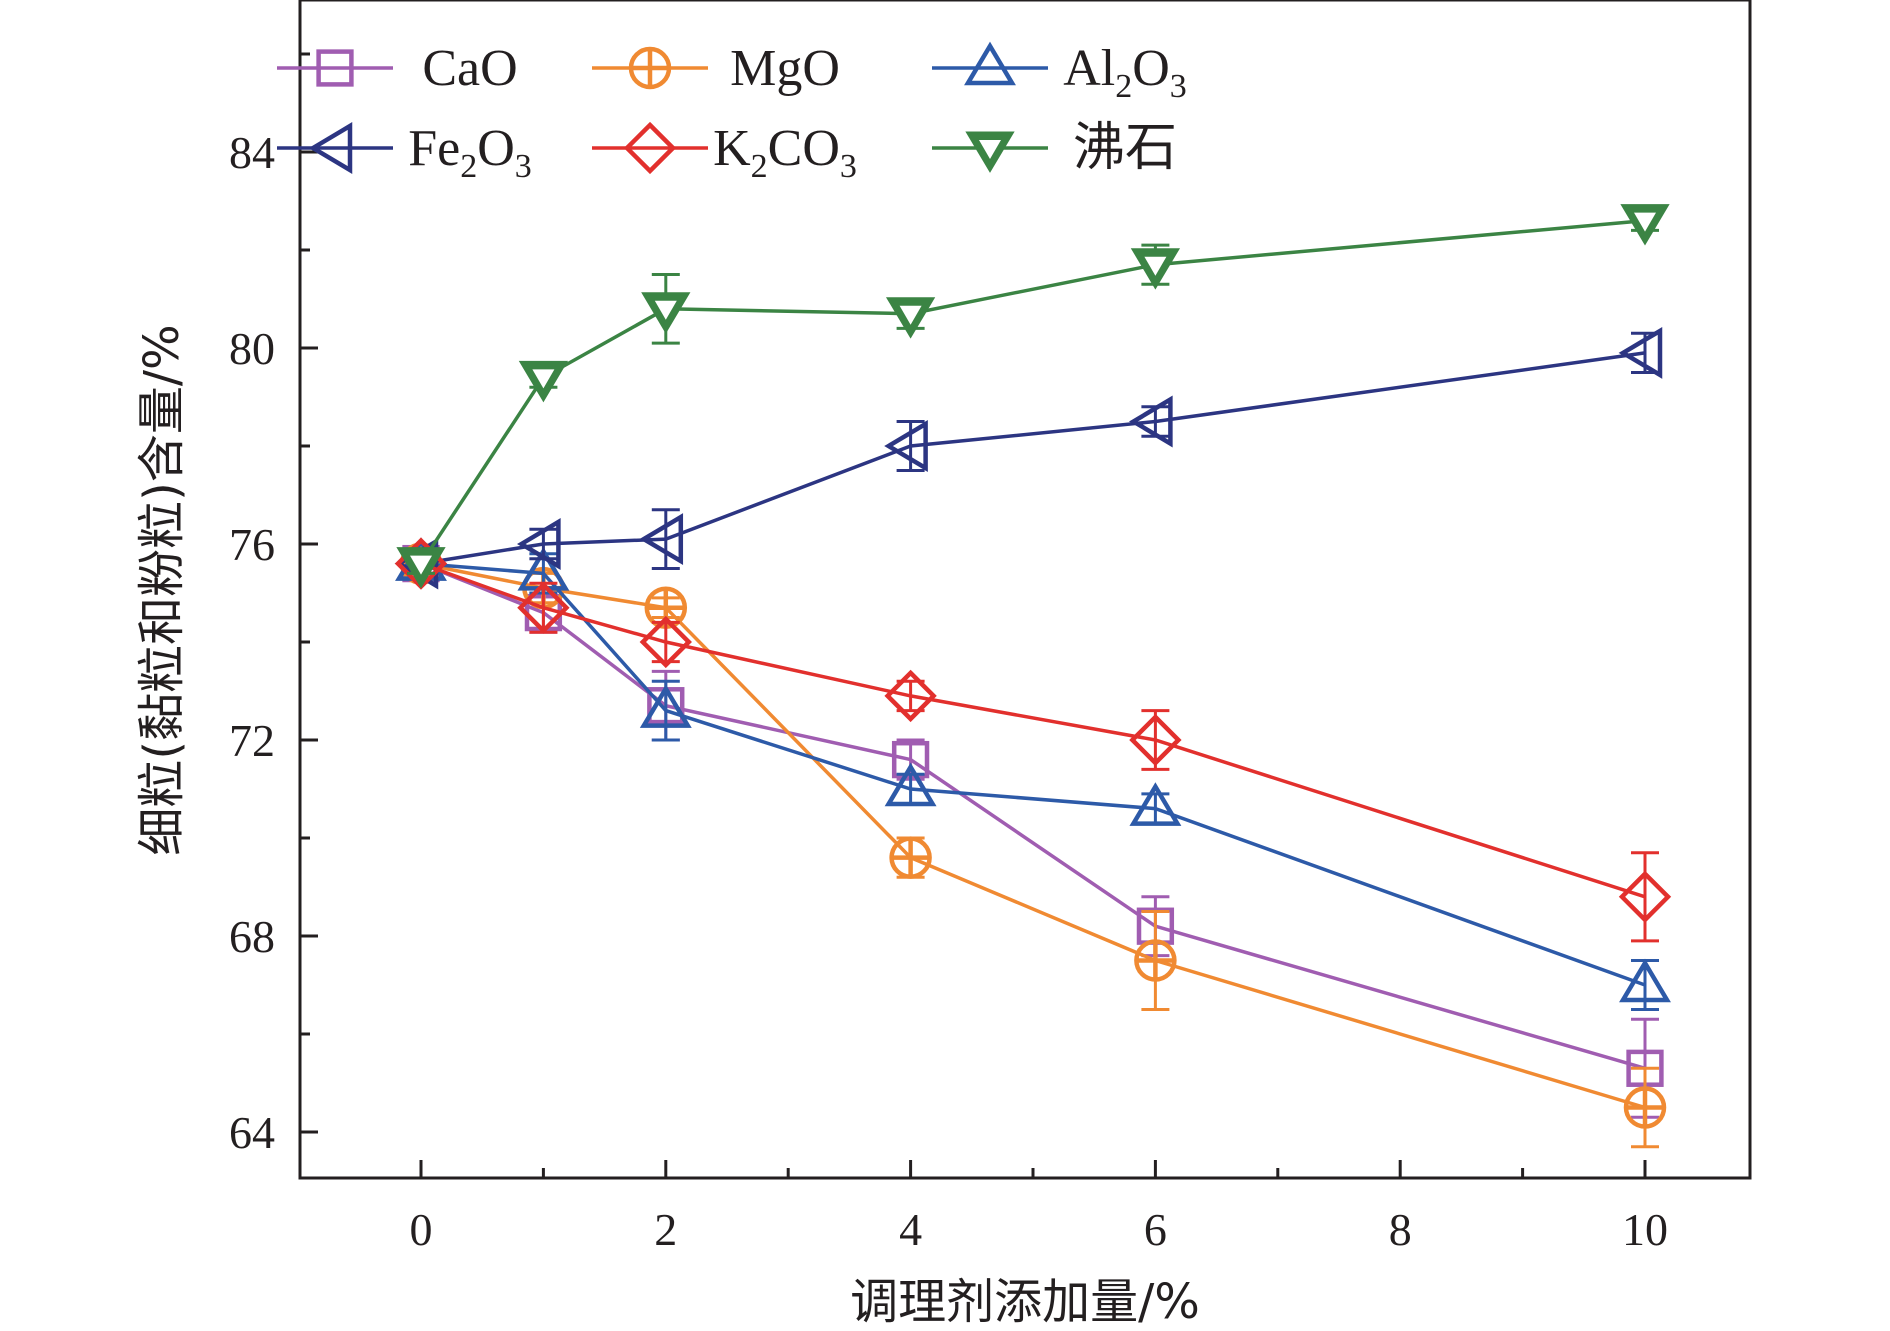 This screenshot has width=1890, height=1331. Describe the element at coordinates (162, 589) in the screenshot. I see `y-axis-label: 细粒(黏粒和粉粒)含量/%` at that location.